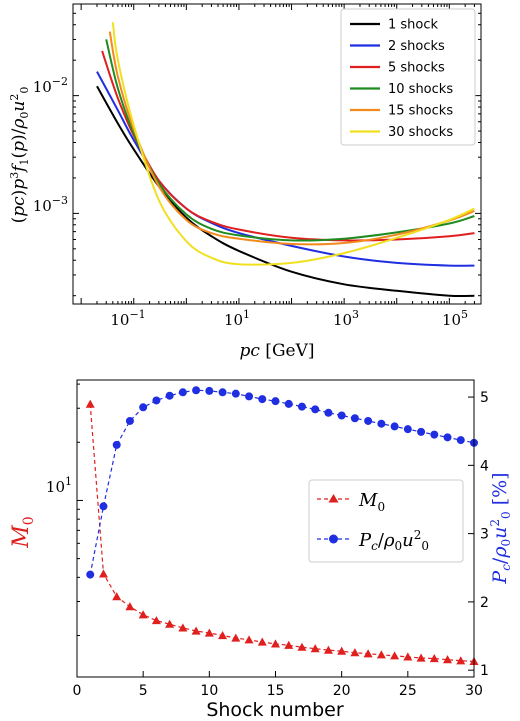 This screenshot has width=520, height=721. I want to click on spectrum-legend-label: 10 shocks, so click(420, 89).